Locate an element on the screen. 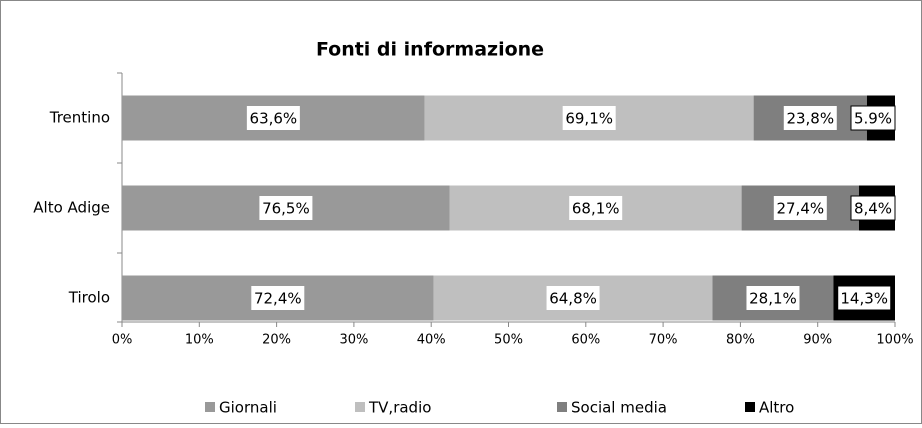  data-label: 8,4% is located at coordinates (873, 209).